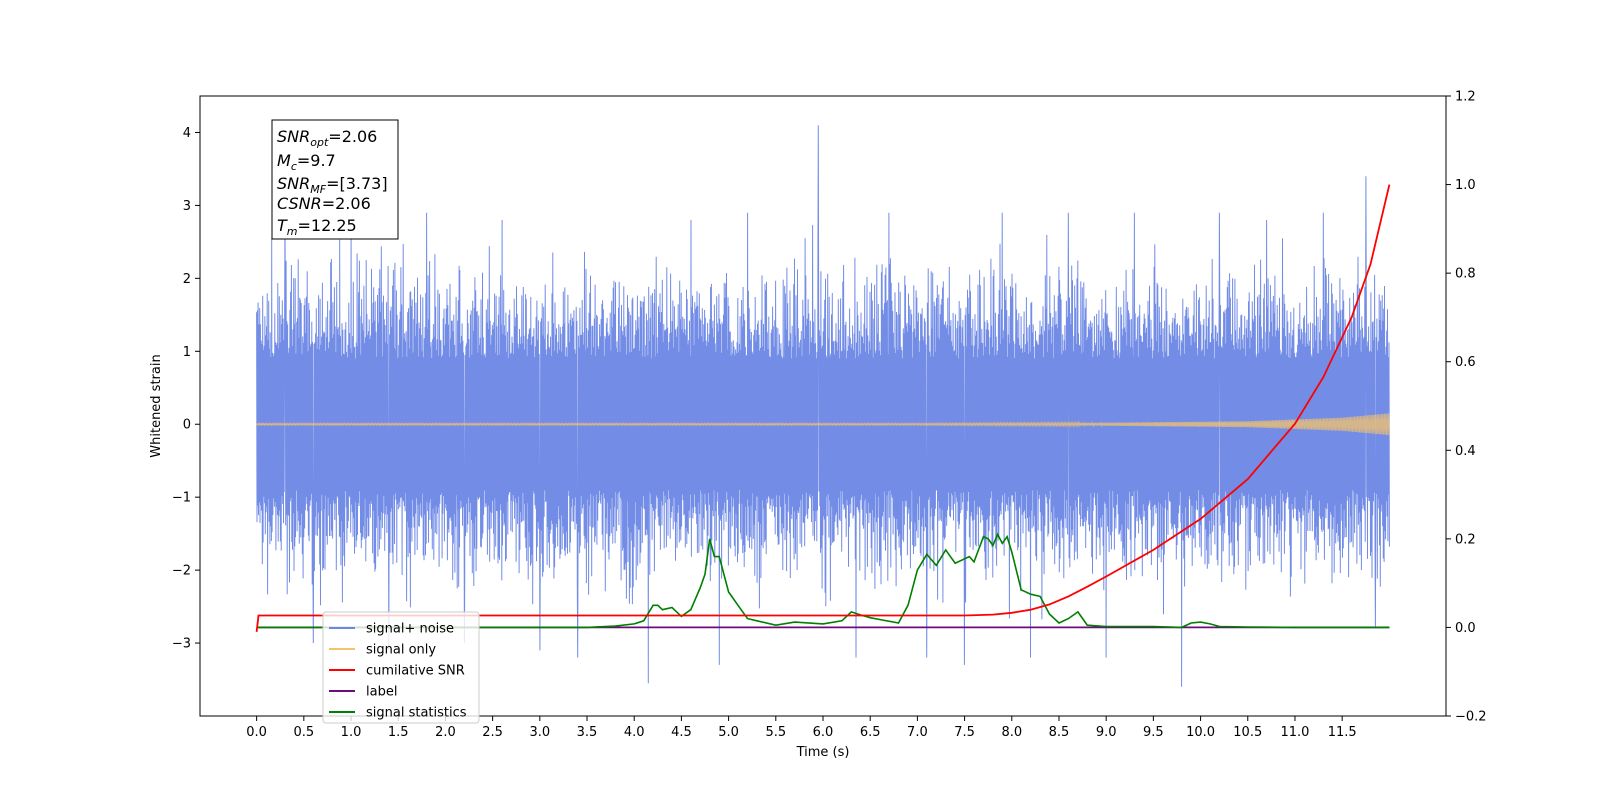  What do you see at coordinates (324, 203) in the screenshot?
I see `annotation-line-csnr: CSNR=2.06` at bounding box center [324, 203].